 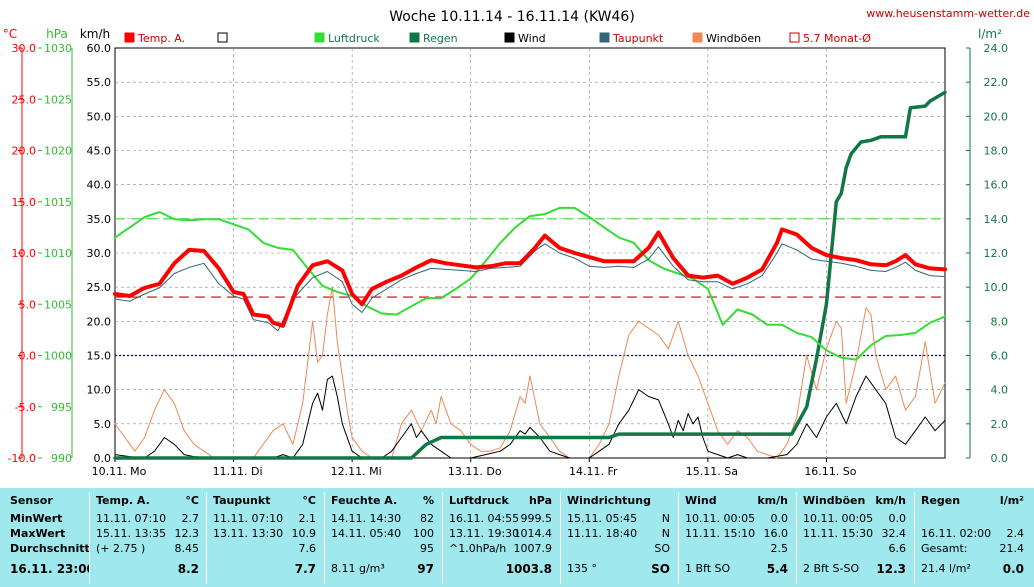 What do you see at coordinates (58, 253) in the screenshot?
I see `pressure-tick-4: 1010` at bounding box center [58, 253].